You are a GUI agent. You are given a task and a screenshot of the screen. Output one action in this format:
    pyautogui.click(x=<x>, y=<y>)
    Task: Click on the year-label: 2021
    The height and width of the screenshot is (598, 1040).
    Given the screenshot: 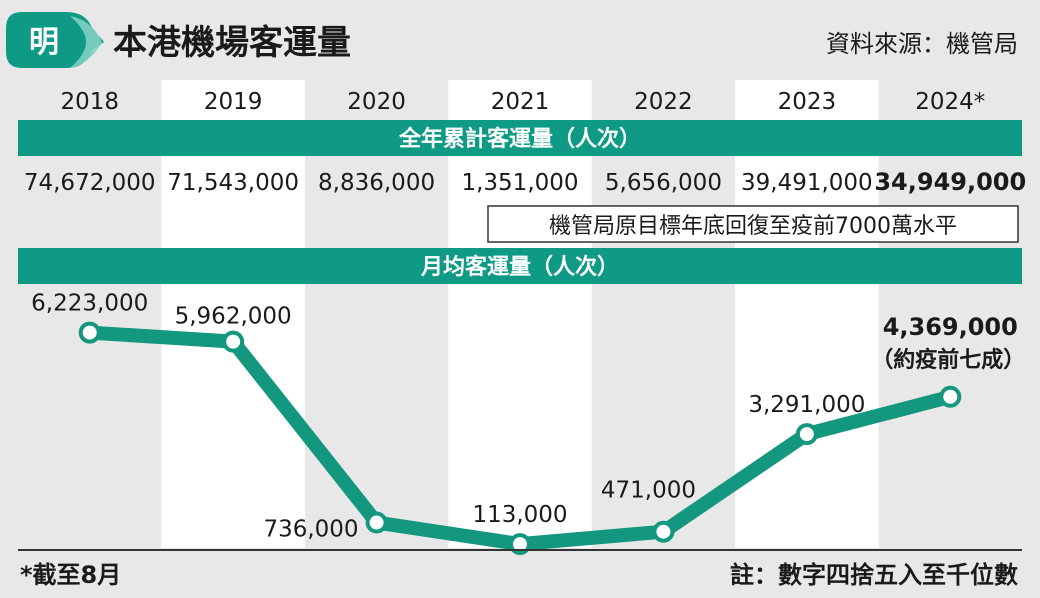 What is the action you would take?
    pyautogui.click(x=520, y=102)
    